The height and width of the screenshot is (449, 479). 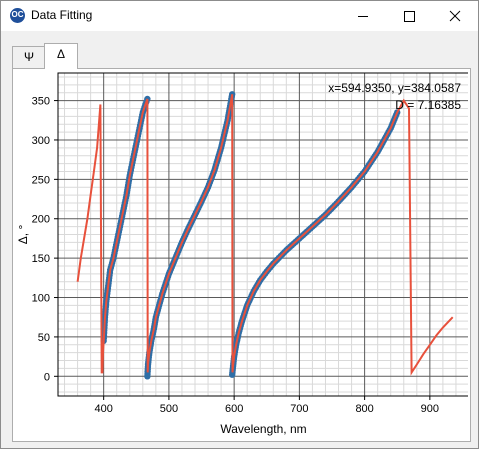 I want to click on y-tick-label: 300, so click(x=41, y=141).